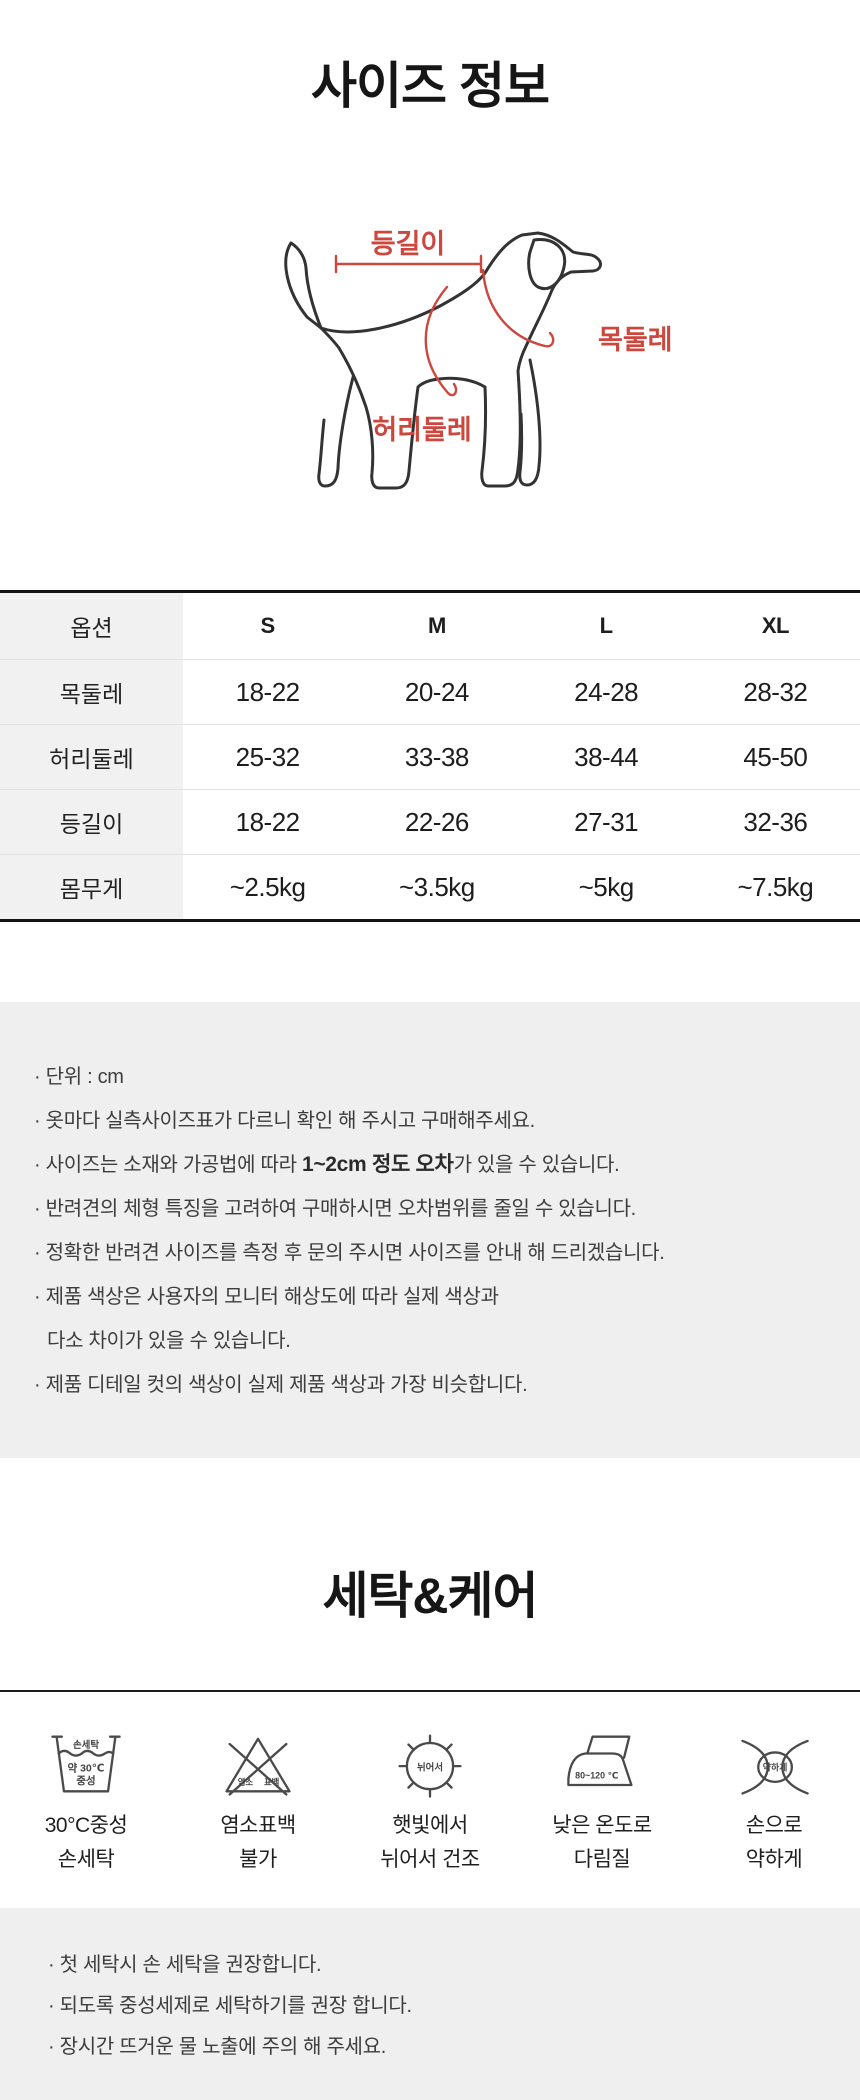  I want to click on table-row-back-length: 등길이 18-22 22-26 27-31 32-36, so click(430, 821).